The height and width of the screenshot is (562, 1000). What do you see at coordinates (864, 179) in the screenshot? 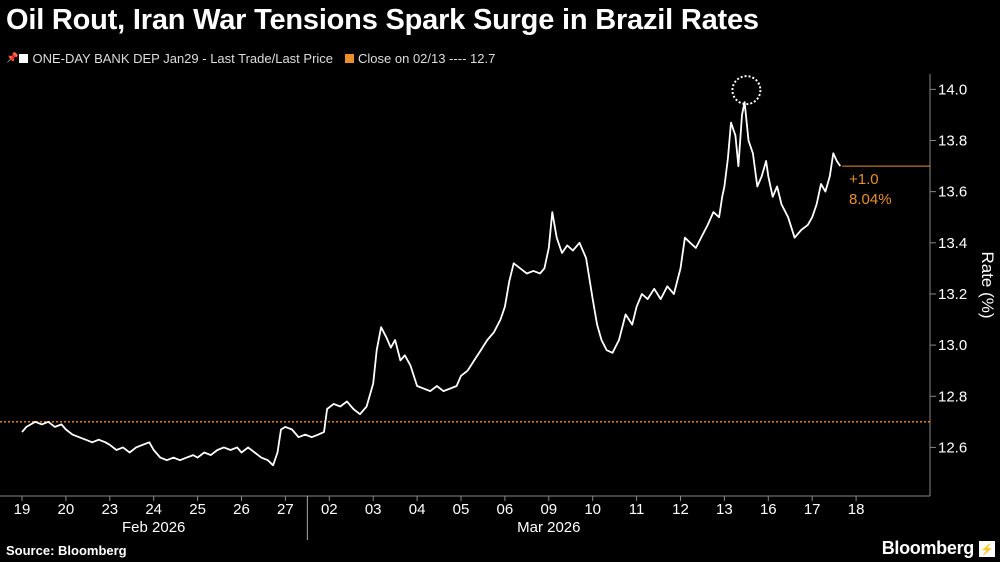
I see `change-annotation: +1.0` at bounding box center [864, 179].